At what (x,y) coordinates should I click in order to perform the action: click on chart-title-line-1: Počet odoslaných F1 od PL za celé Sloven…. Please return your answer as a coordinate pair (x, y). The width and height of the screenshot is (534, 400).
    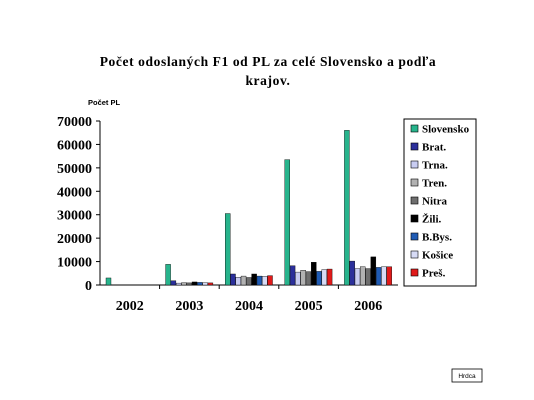
    Looking at the image, I should click on (268, 61).